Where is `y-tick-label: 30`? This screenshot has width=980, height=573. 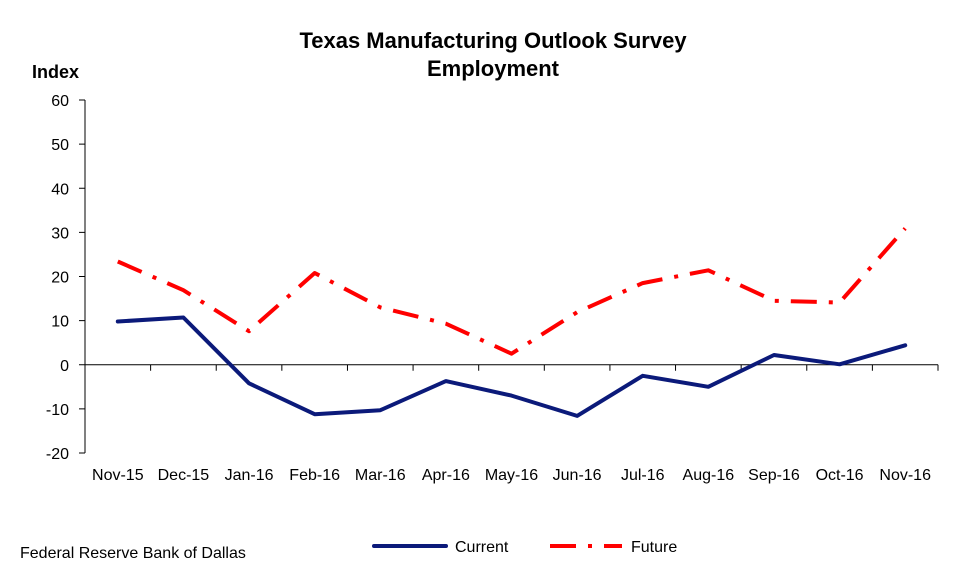 y-tick-label: 30 is located at coordinates (60, 233).